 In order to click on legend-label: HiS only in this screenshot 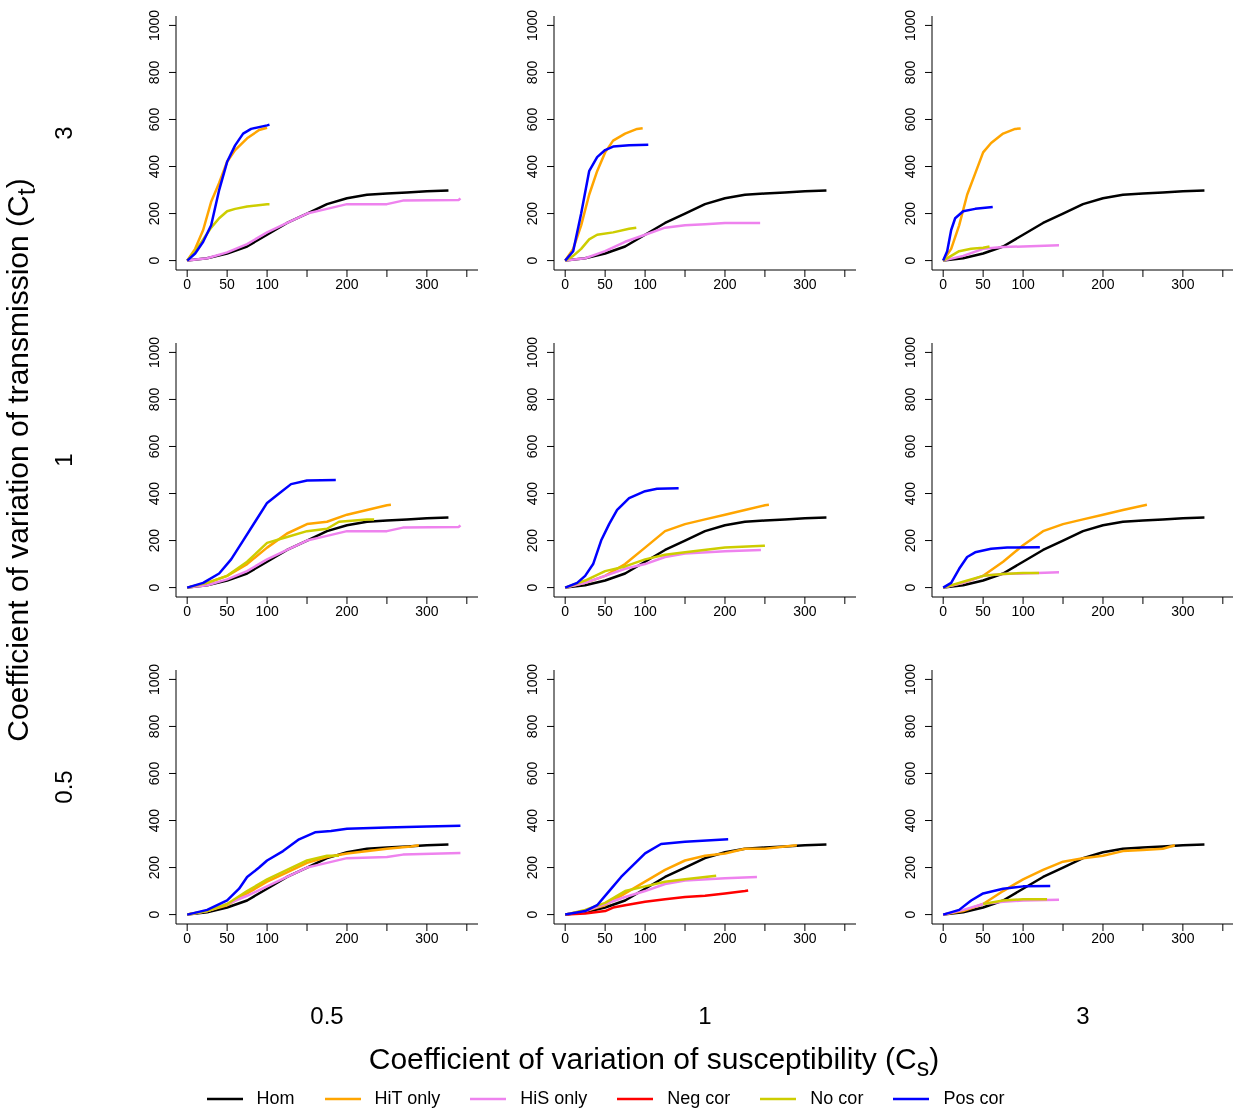, I will do `click(554, 1098)`.